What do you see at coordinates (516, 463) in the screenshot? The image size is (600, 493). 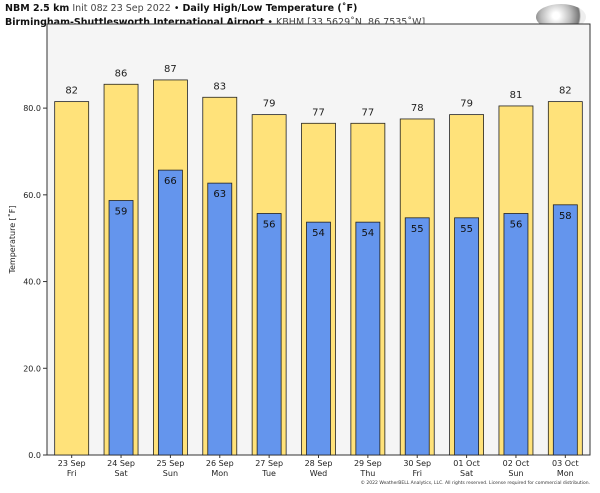 I see `x-tick-date: 02 Oct` at bounding box center [516, 463].